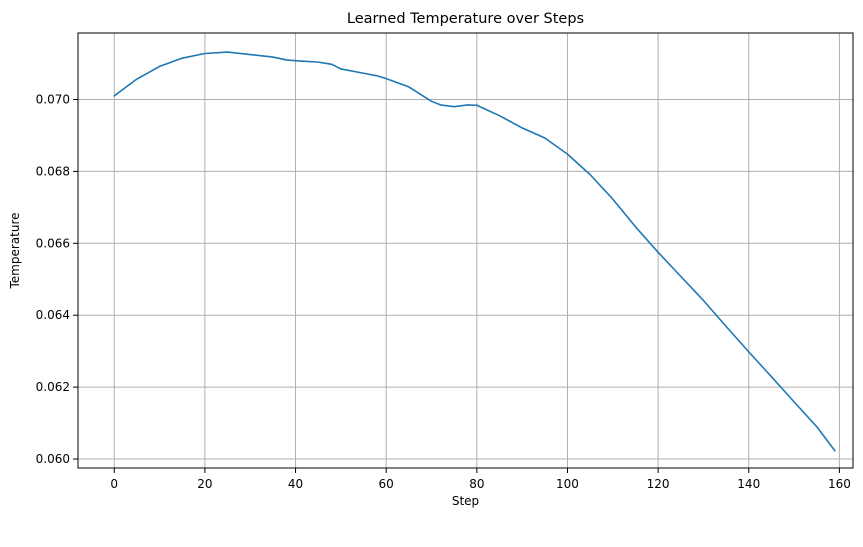 Image resolution: width=863 pixels, height=547 pixels. What do you see at coordinates (658, 484) in the screenshot?
I see `x-tick-label: 120` at bounding box center [658, 484].